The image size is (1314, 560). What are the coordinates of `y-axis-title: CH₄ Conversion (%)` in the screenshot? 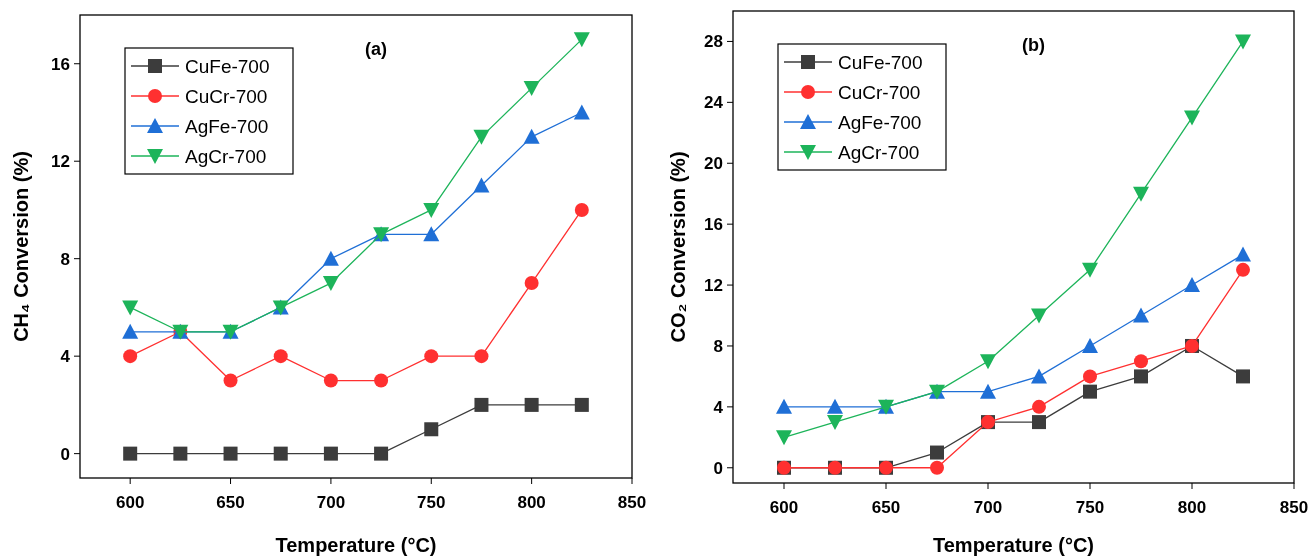 It's located at (21, 246).